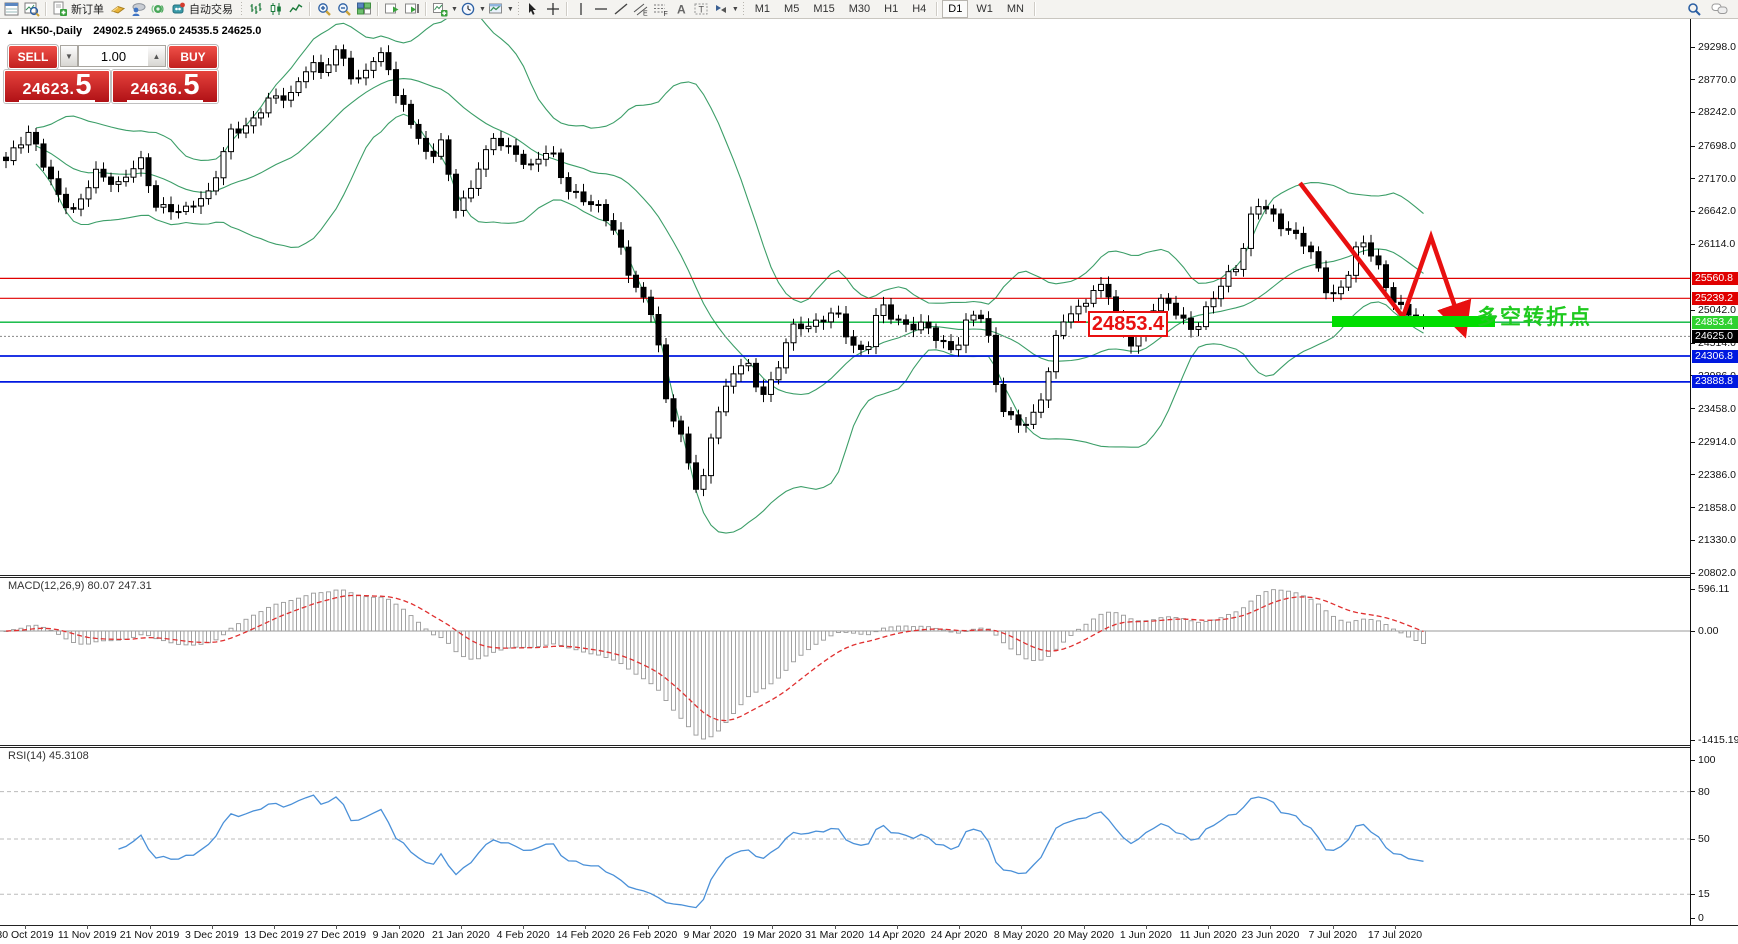  I want to click on date-axis-label: 30 Oct 2019, so click(27, 935).